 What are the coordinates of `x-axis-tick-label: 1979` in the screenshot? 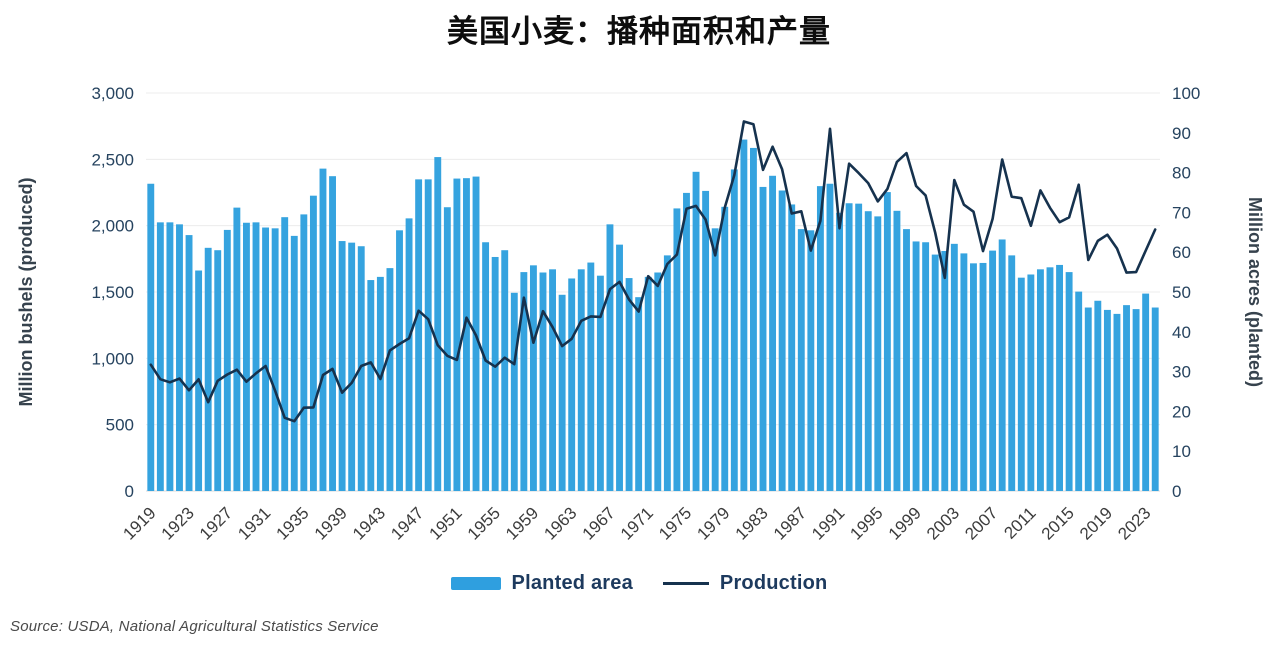 It's located at (713, 523).